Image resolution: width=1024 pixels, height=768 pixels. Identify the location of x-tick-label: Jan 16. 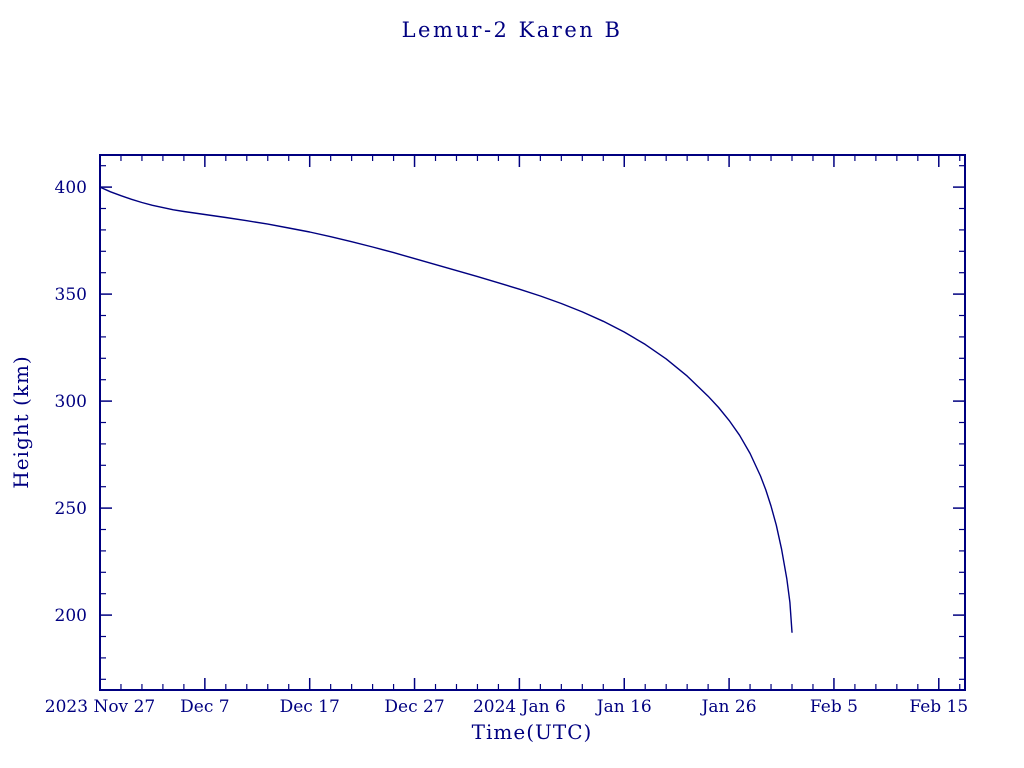
(623, 707).